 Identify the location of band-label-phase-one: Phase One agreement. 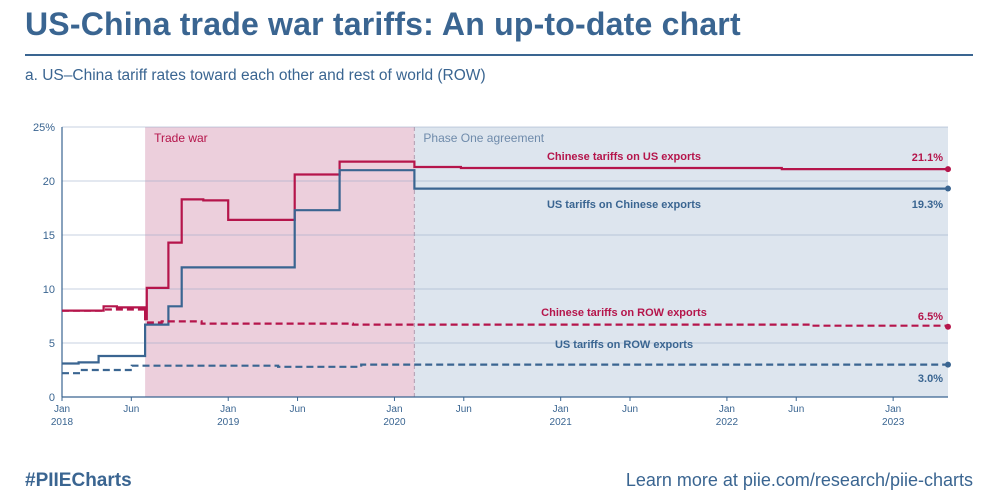
(483, 138).